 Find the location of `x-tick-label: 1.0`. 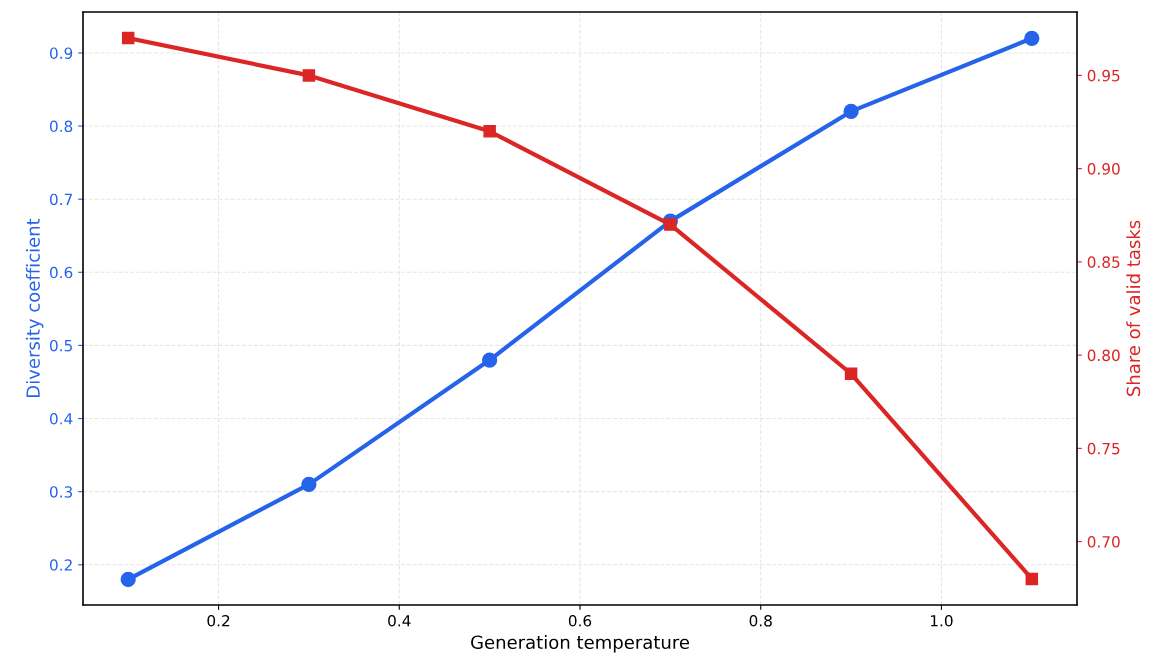

x-tick-label: 1.0 is located at coordinates (941, 620).